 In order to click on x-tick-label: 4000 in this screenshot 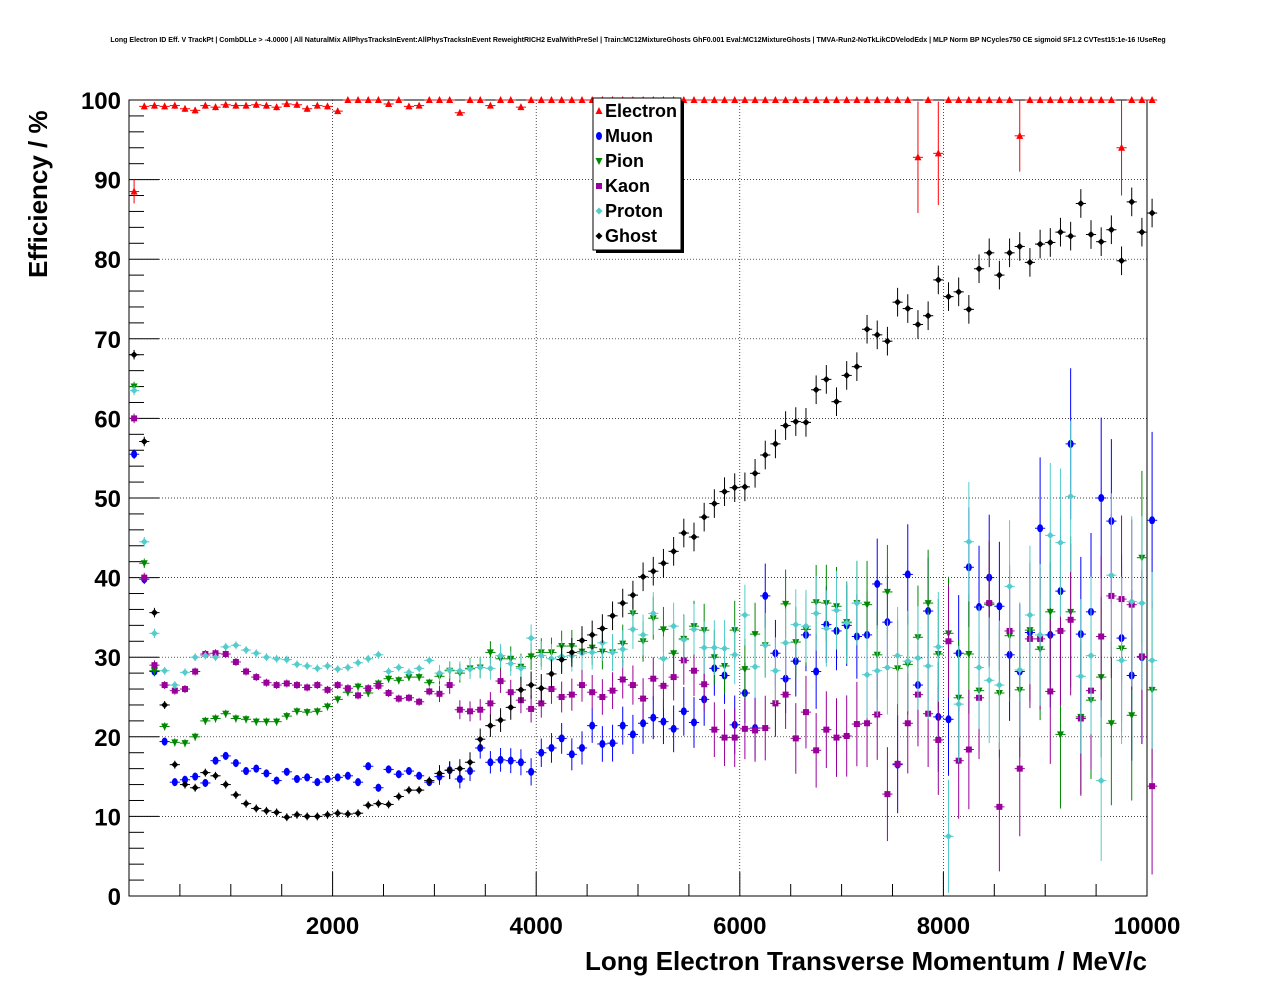, I will do `click(536, 926)`.